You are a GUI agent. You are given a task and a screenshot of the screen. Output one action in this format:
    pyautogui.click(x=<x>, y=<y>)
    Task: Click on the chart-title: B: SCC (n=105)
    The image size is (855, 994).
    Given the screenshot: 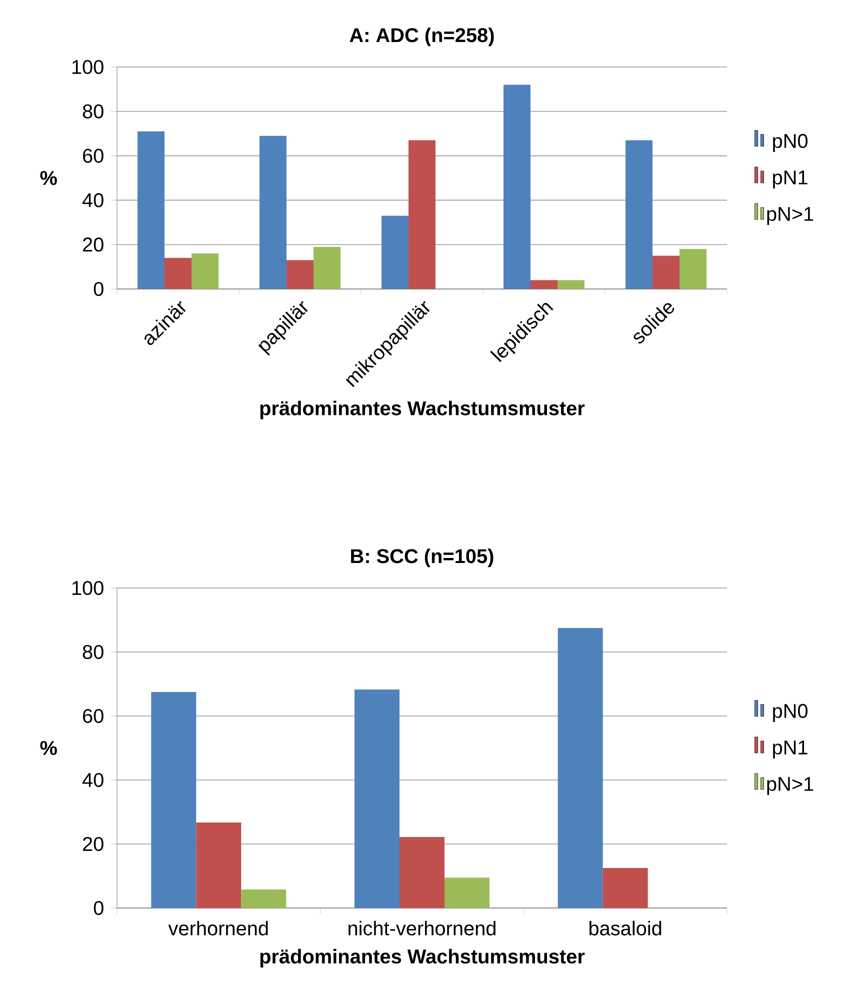 What is the action you would take?
    pyautogui.click(x=422, y=558)
    